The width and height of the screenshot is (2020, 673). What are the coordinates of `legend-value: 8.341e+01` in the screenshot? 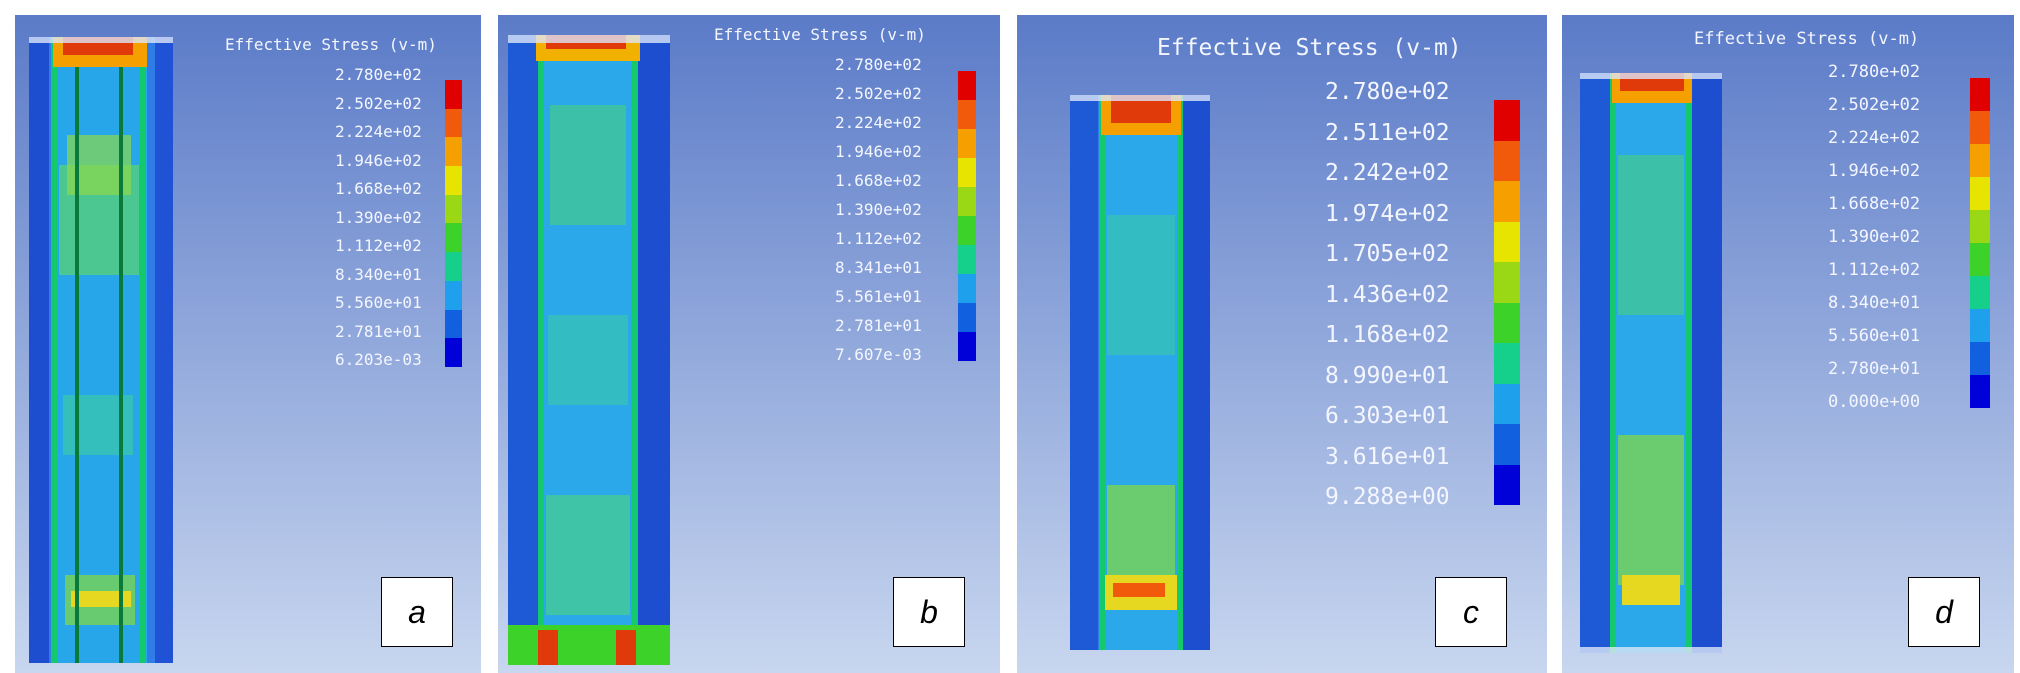 It's located at (878, 267).